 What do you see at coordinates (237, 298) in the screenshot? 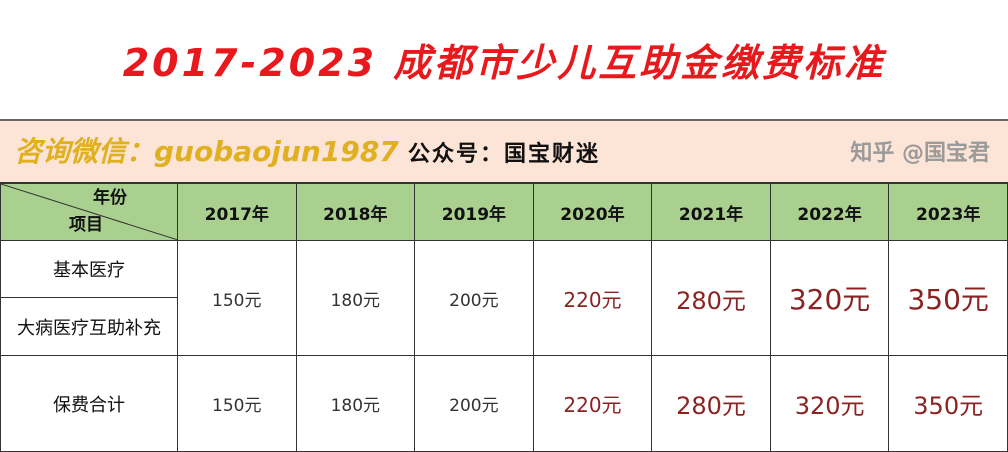
I see `premium-cell: 150元` at bounding box center [237, 298].